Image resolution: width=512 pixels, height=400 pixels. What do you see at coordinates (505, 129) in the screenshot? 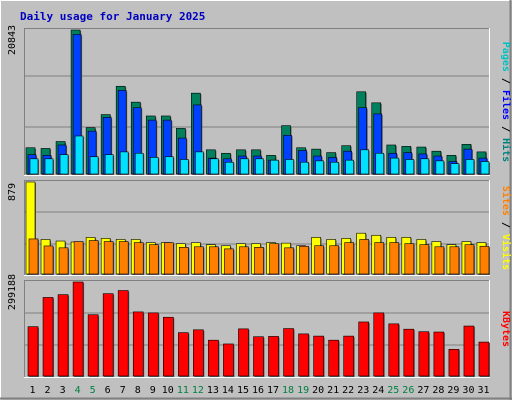
I see `side-label-part-3: /` at bounding box center [505, 129].